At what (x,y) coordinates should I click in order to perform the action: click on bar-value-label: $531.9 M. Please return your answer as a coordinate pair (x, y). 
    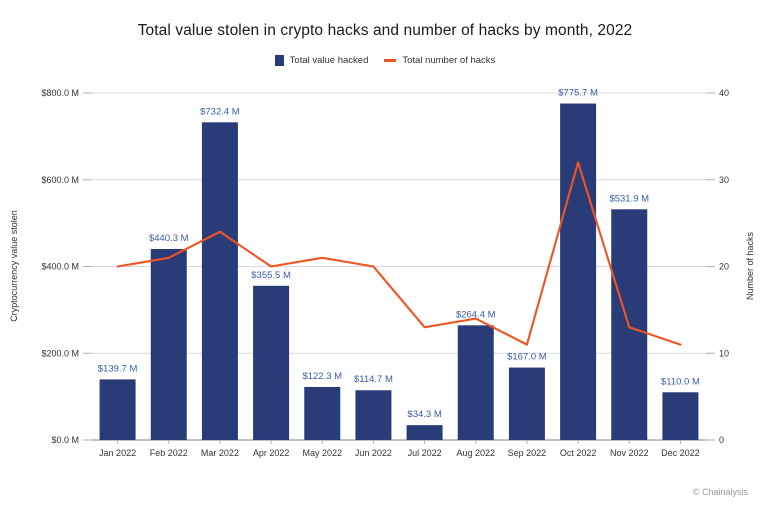
    Looking at the image, I should click on (629, 198).